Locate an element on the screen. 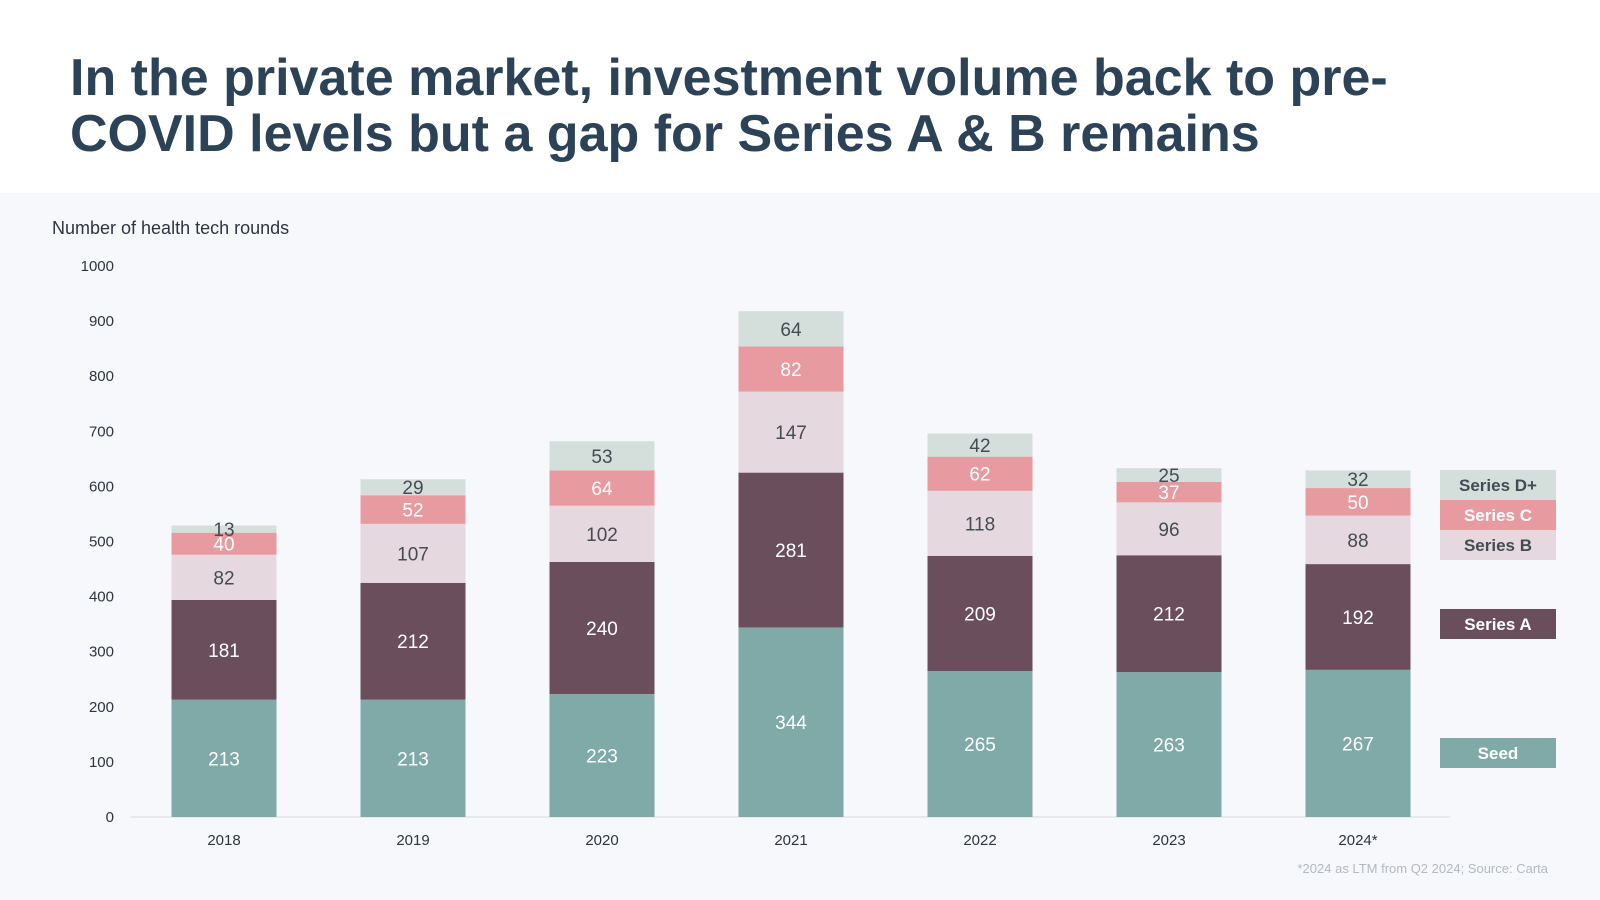 This screenshot has height=900, width=1600. data-label-series-d-2018: 13 is located at coordinates (223, 530).